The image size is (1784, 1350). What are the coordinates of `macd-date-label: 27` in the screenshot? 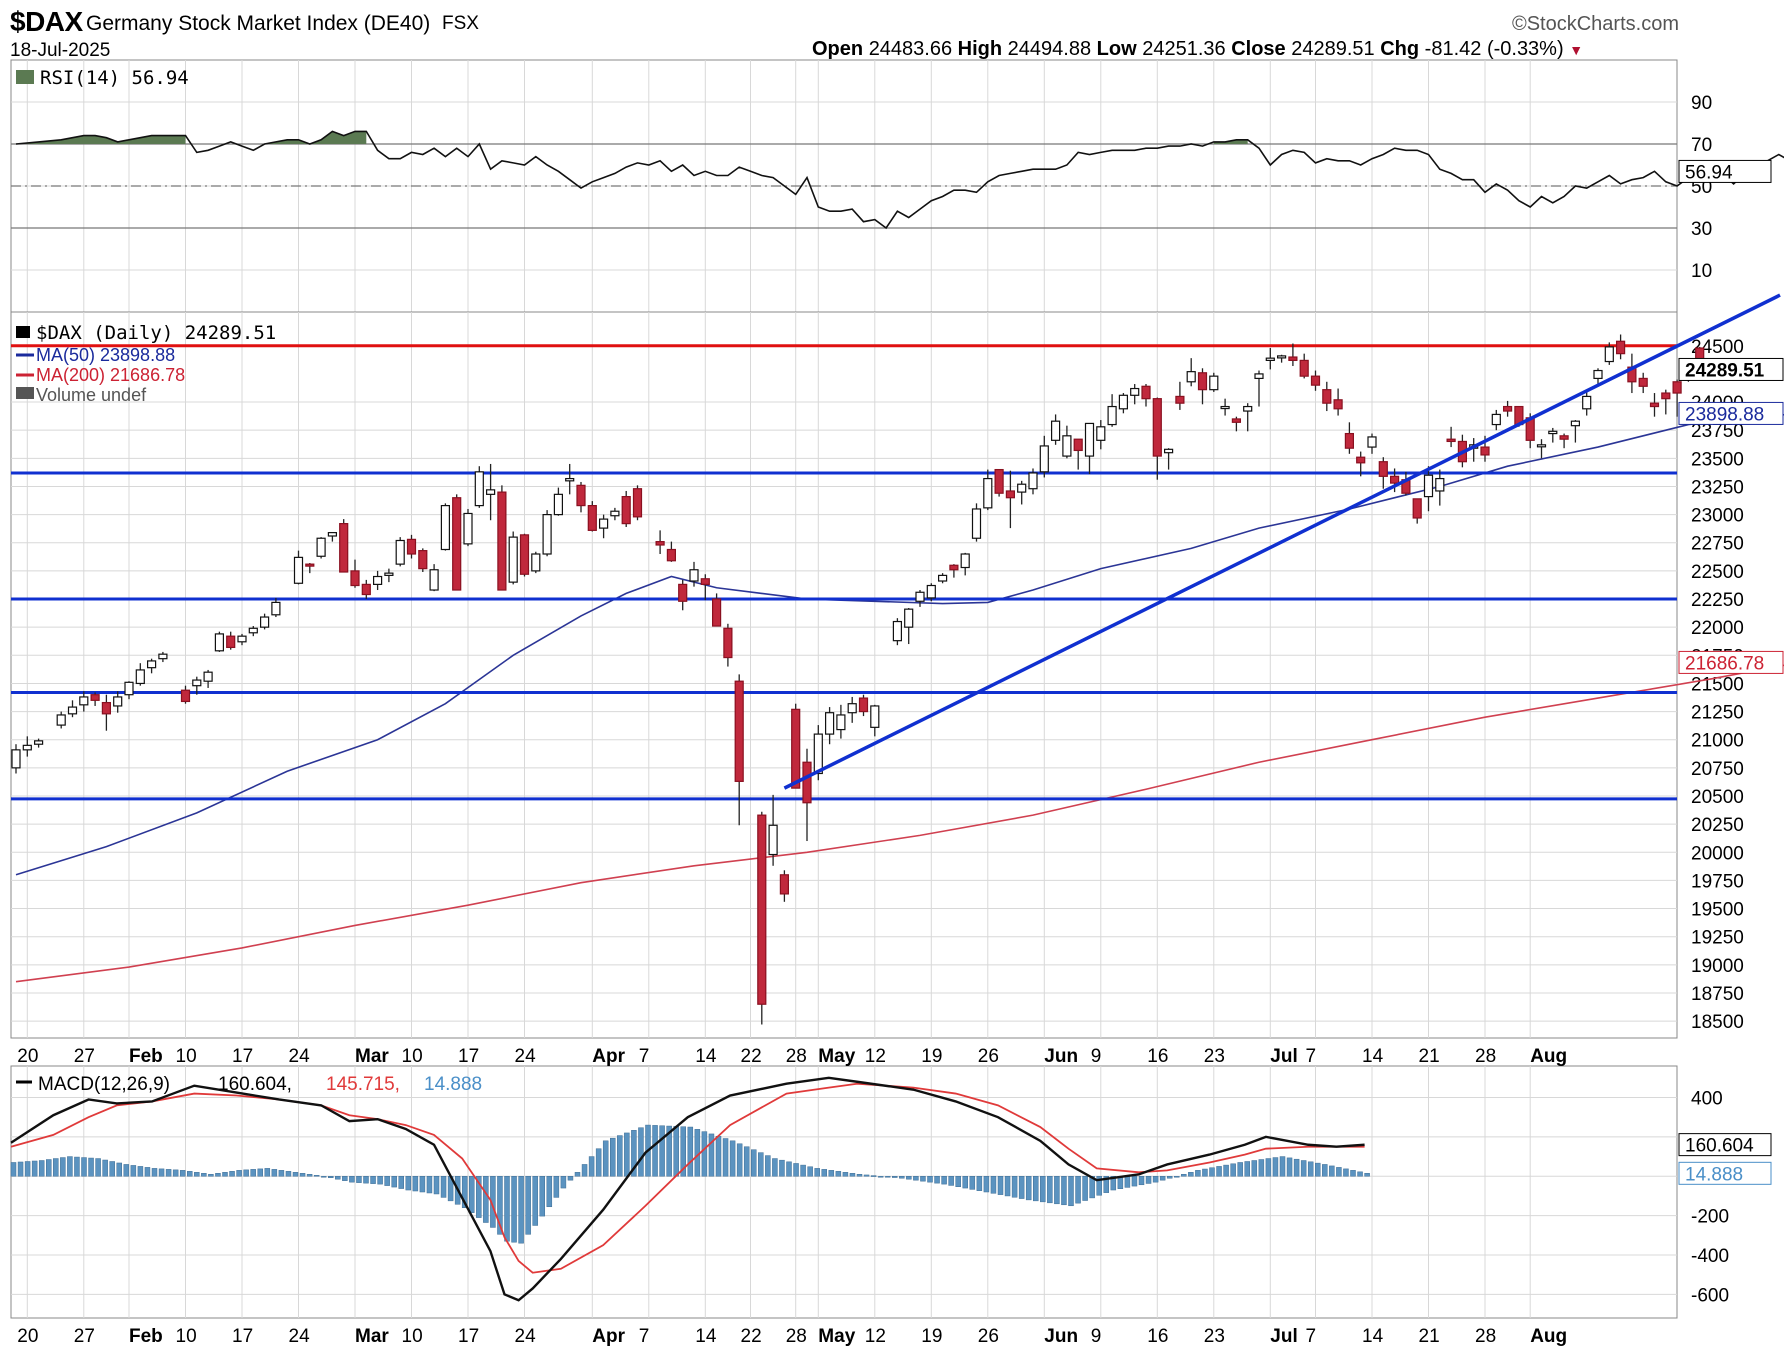 It's located at (84, 1336).